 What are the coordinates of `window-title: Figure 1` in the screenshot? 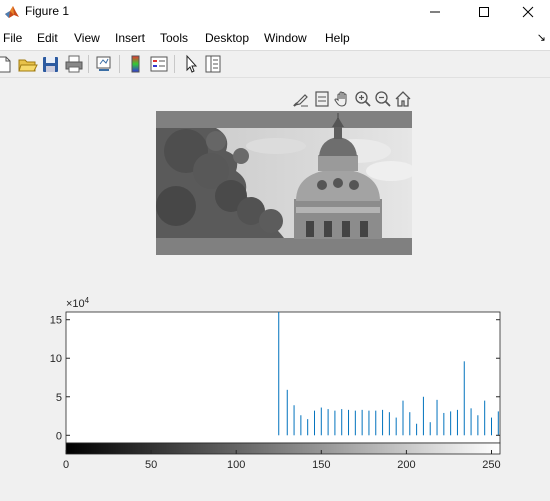 It's located at (47, 11).